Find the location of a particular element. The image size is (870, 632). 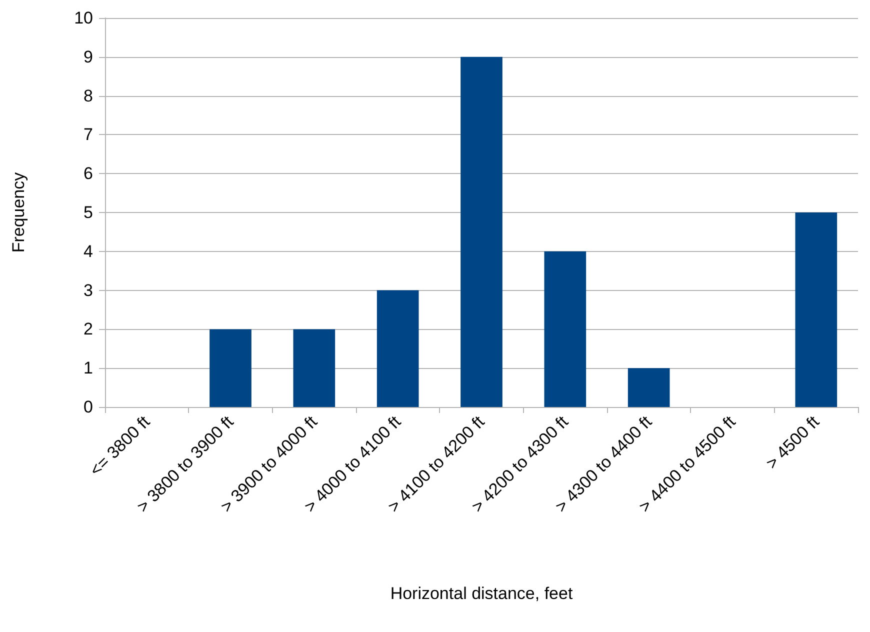

y-tick-label: 4 is located at coordinates (88, 251).